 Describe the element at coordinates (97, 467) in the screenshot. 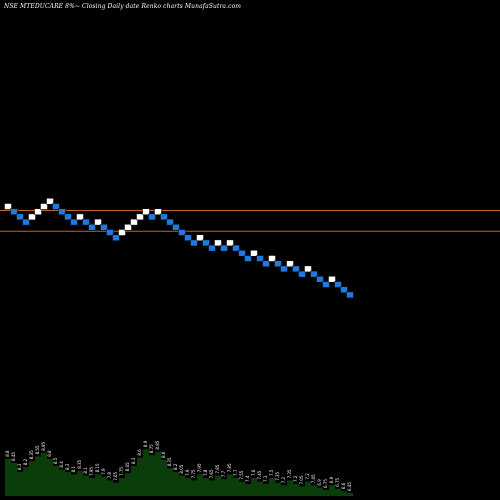

I see `volume-label: 8.15` at that location.